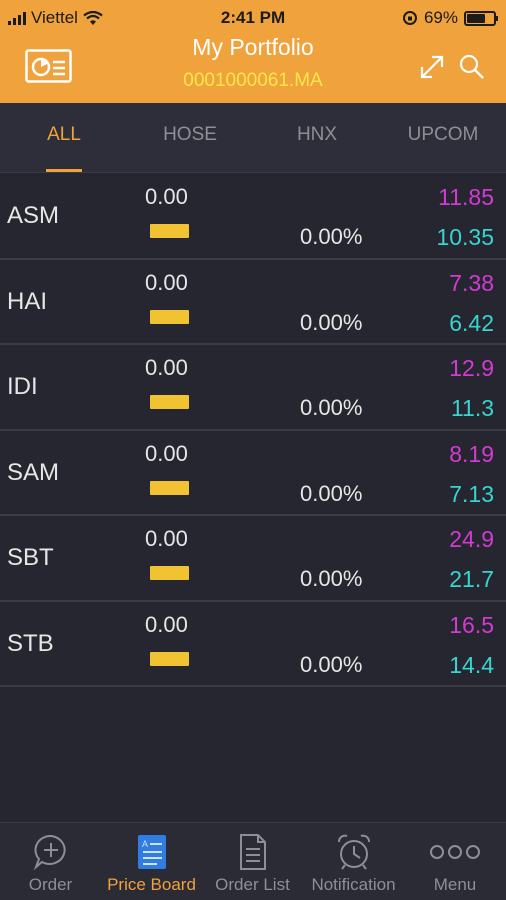 This screenshot has width=506, height=900. I want to click on nav-label: Order, so click(50, 884).